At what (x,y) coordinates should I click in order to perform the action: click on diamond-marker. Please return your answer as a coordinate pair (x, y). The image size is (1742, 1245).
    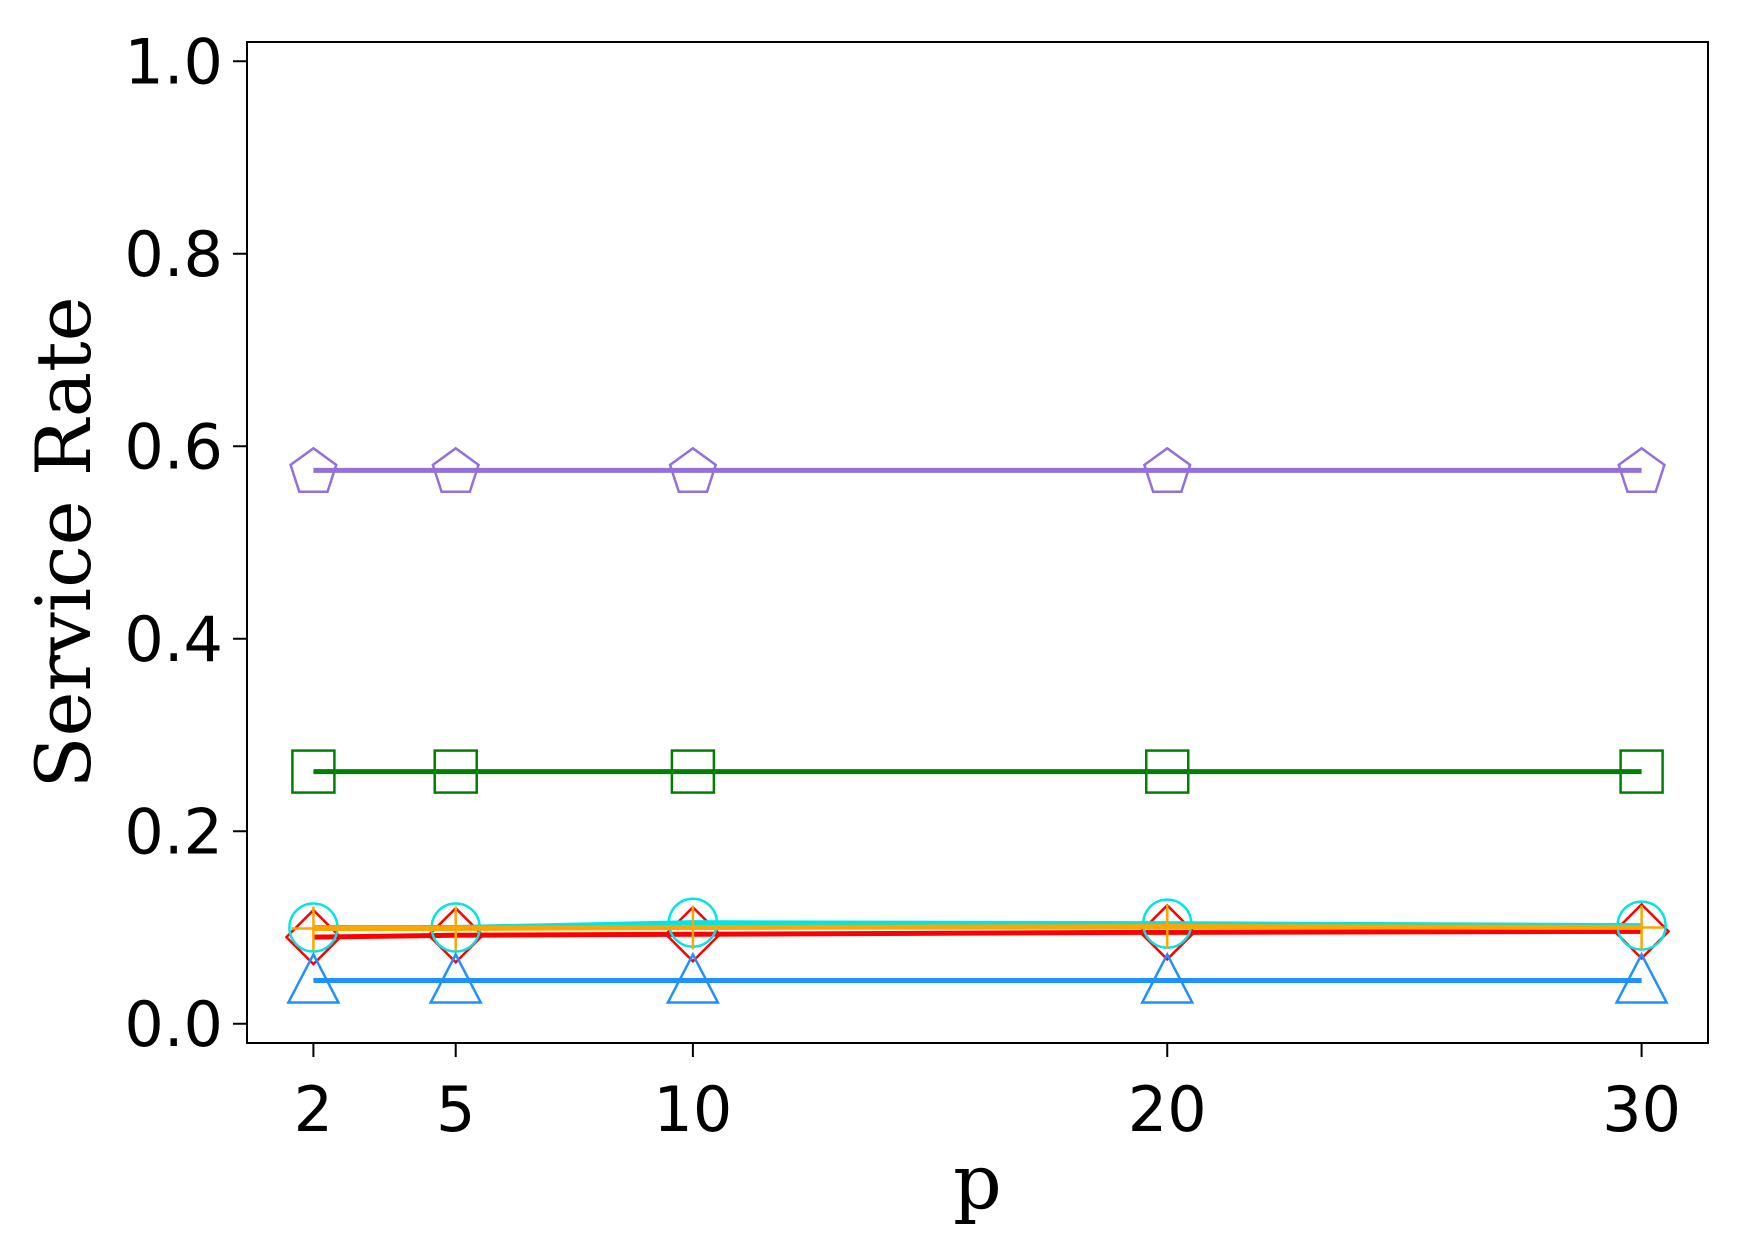
    Looking at the image, I should click on (1641, 931).